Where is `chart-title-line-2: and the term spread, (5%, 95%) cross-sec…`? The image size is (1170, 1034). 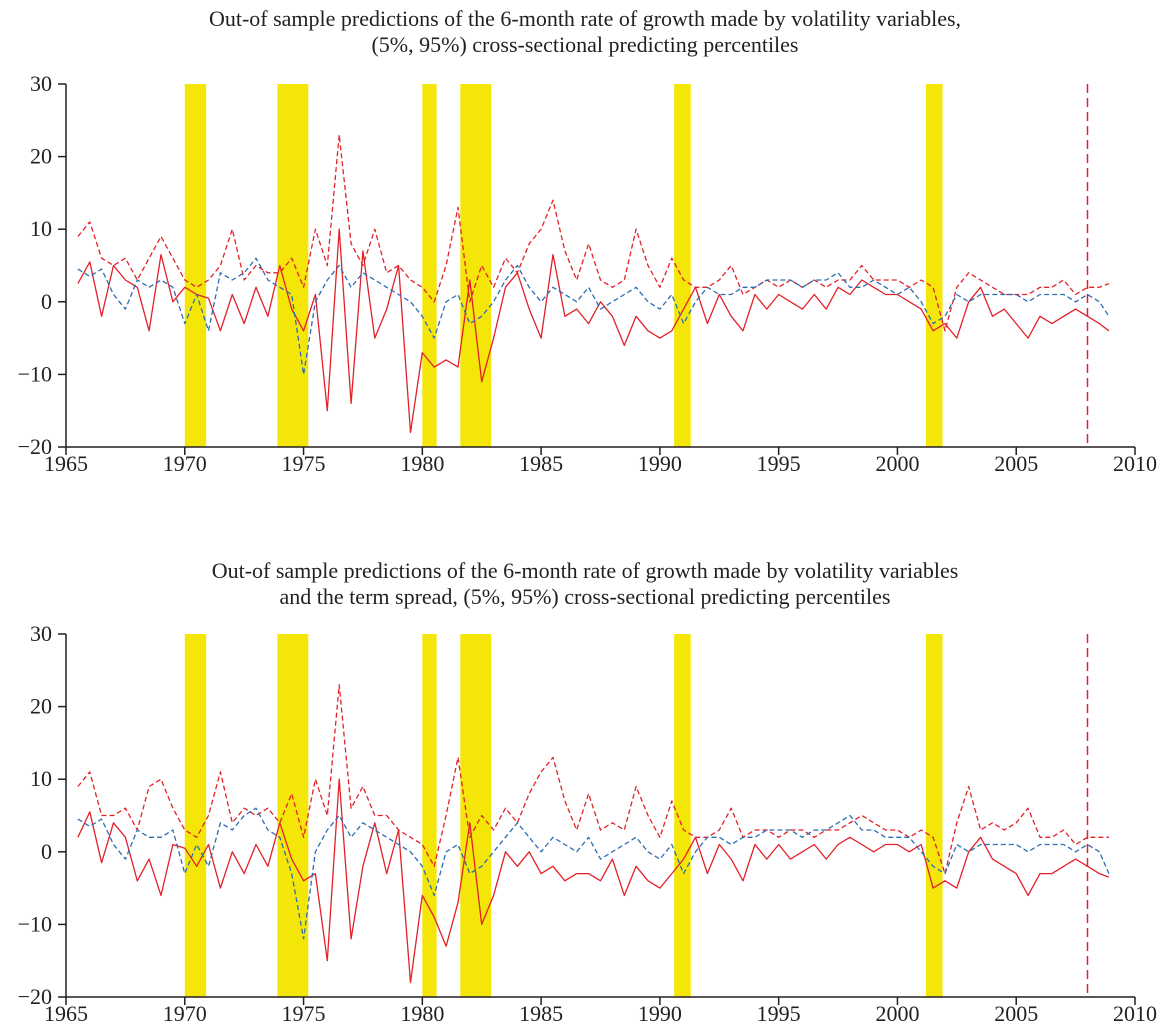
chart-title-line-2: and the term spread, (5%, 95%) cross-sec… is located at coordinates (585, 596).